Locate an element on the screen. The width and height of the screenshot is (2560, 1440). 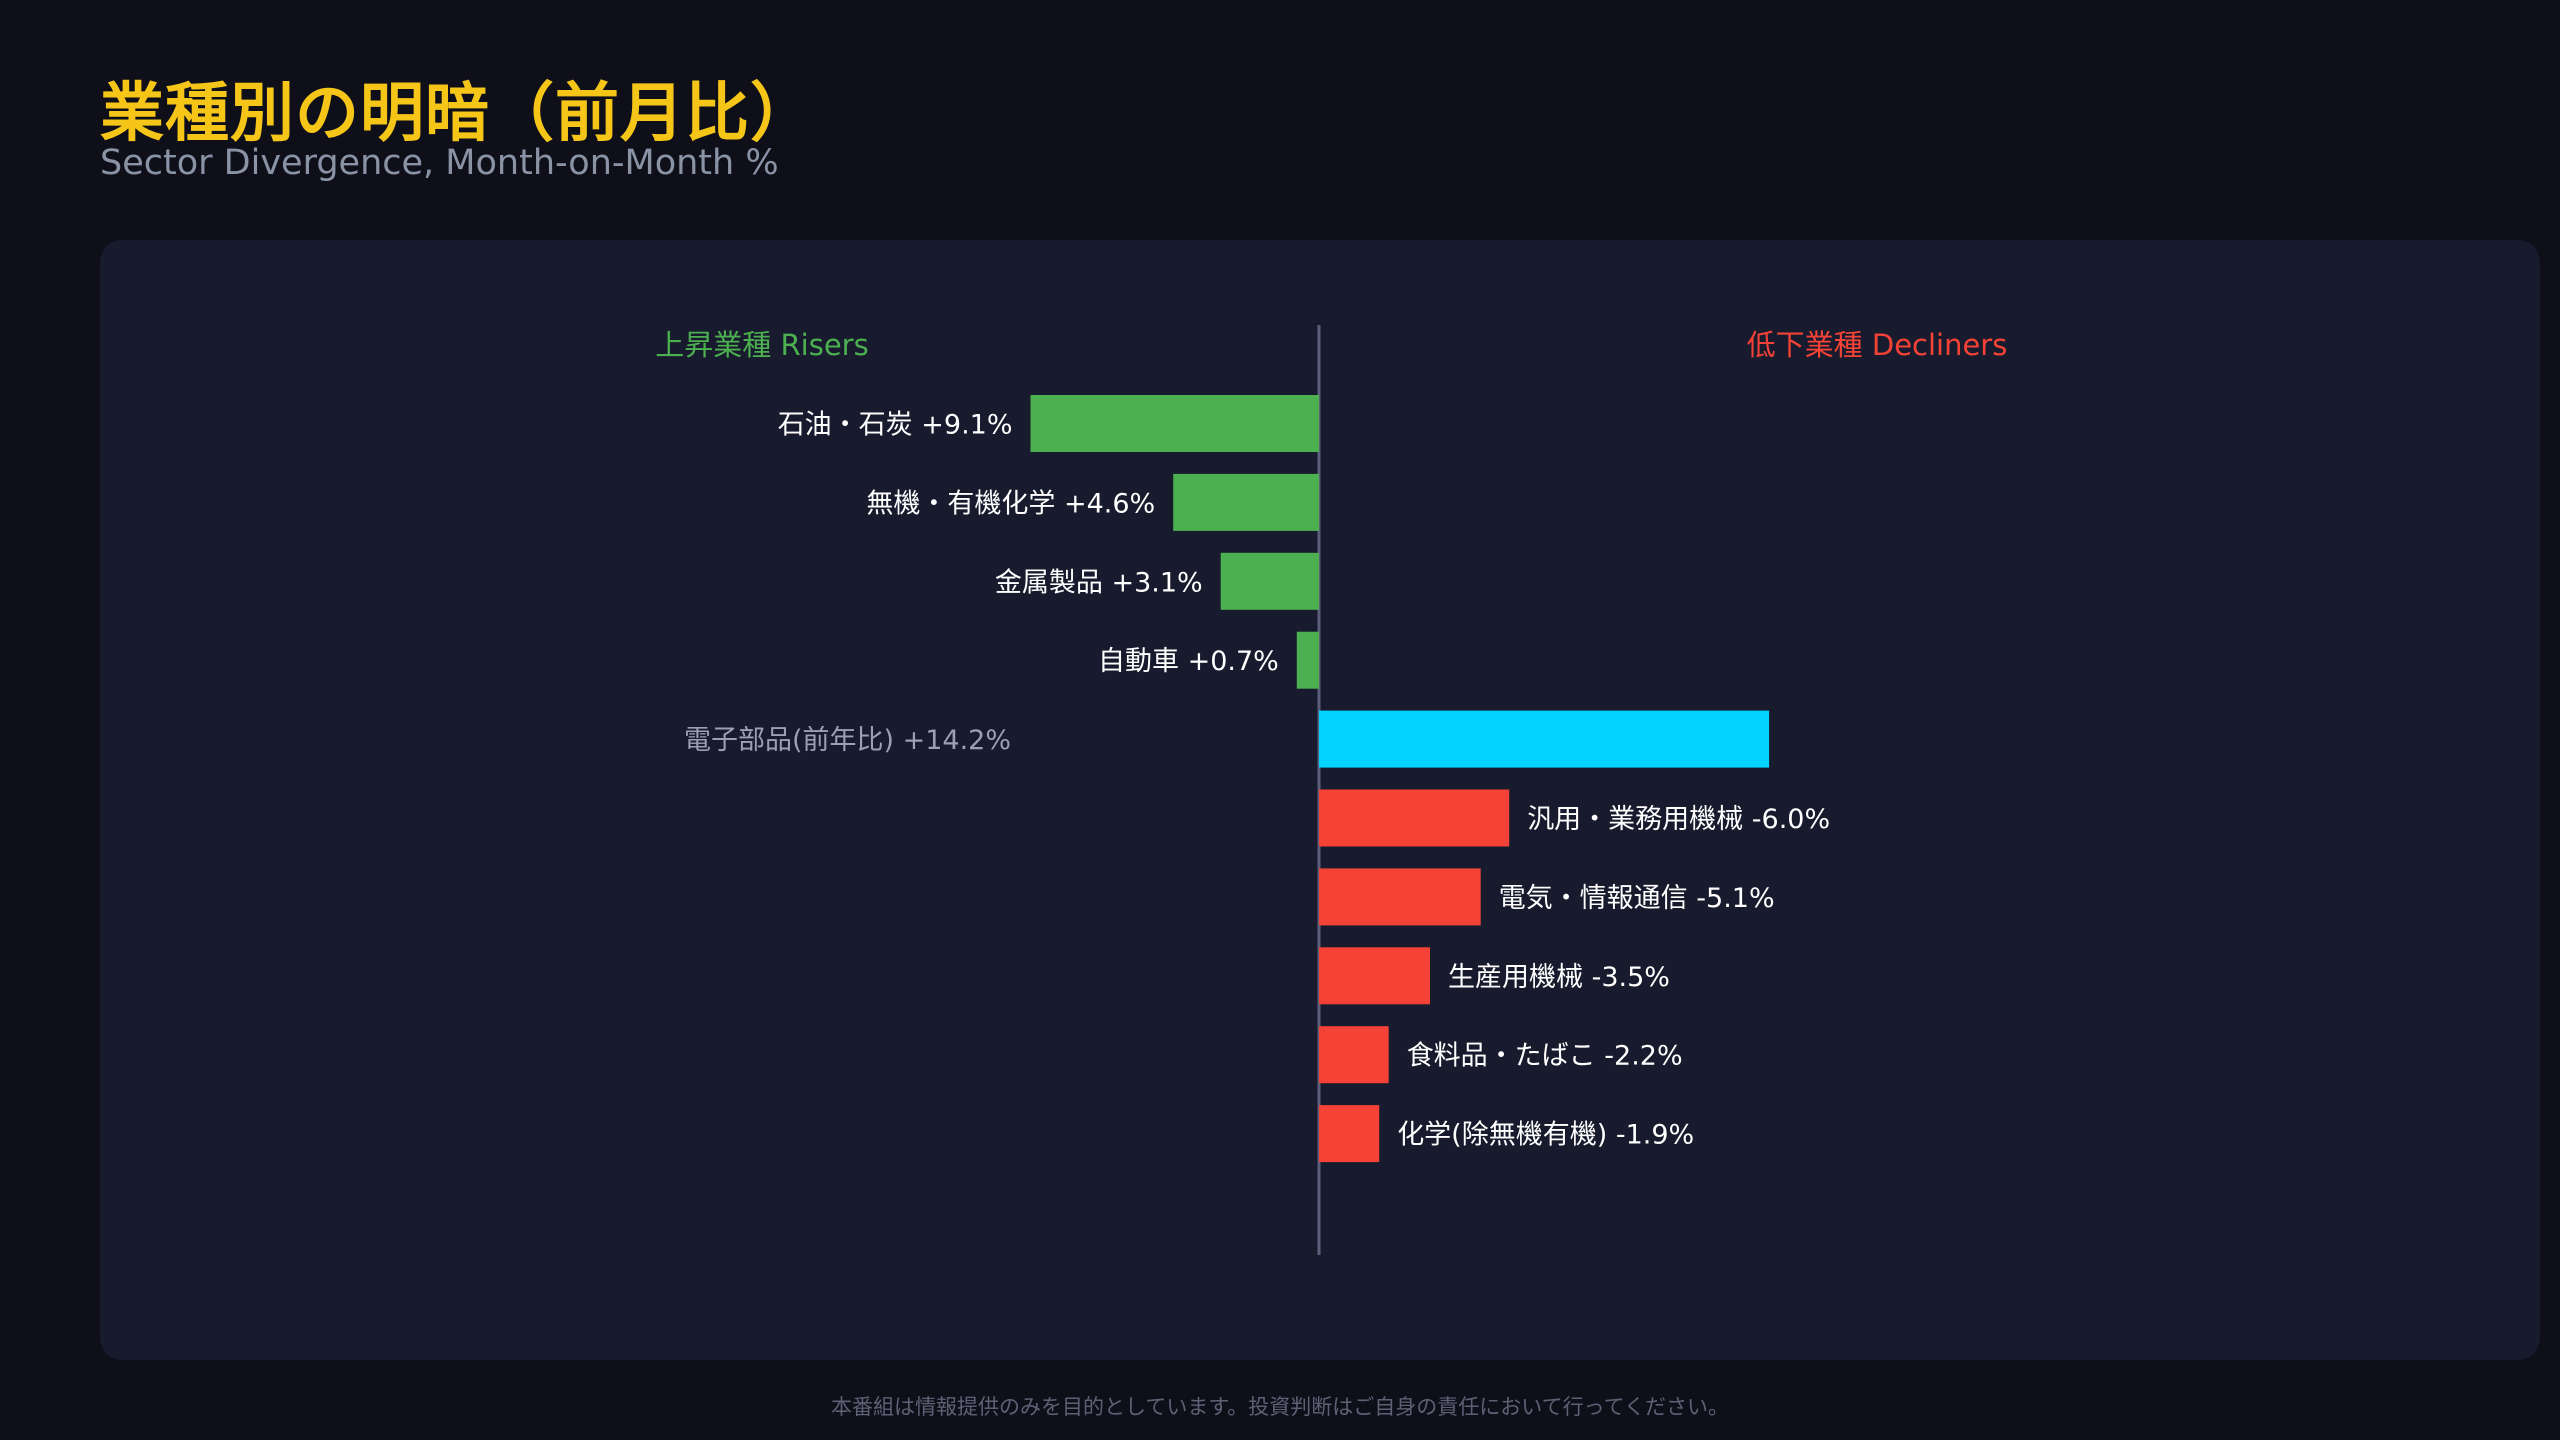
decliners-header: 低下業種 Decliners is located at coordinates (1877, 345).